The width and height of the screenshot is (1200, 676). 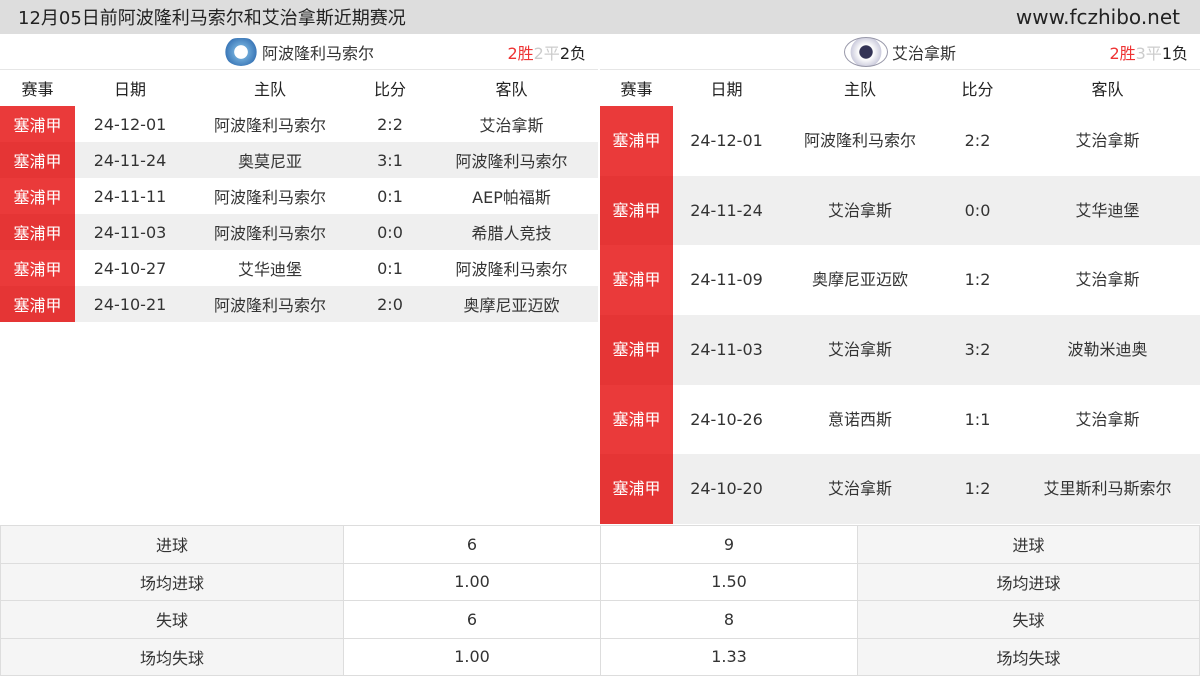 I want to click on table-row: 塞浦甲 24-11-24 奥莫尼亚 3:1 阿波隆利马索尔, so click(x=299, y=160).